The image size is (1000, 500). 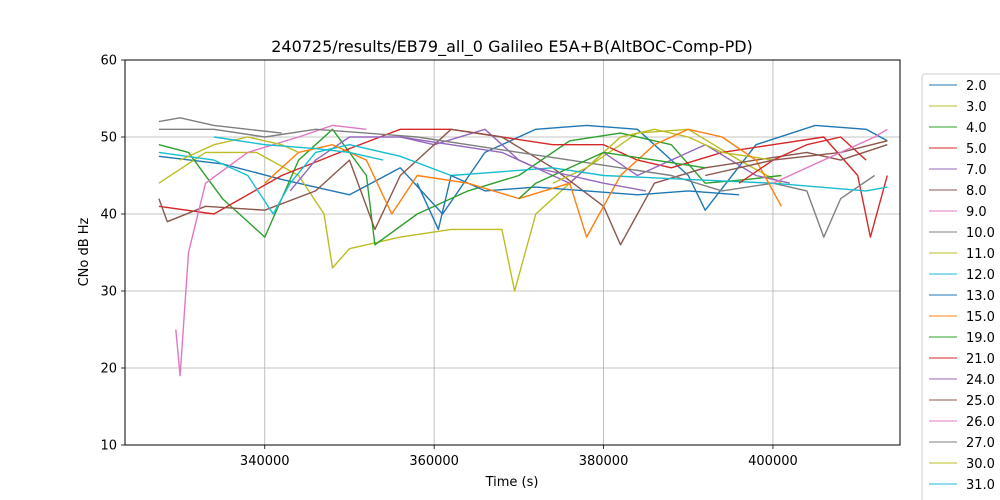 What do you see at coordinates (773, 461) in the screenshot?
I see `x-tick-label: 400000` at bounding box center [773, 461].